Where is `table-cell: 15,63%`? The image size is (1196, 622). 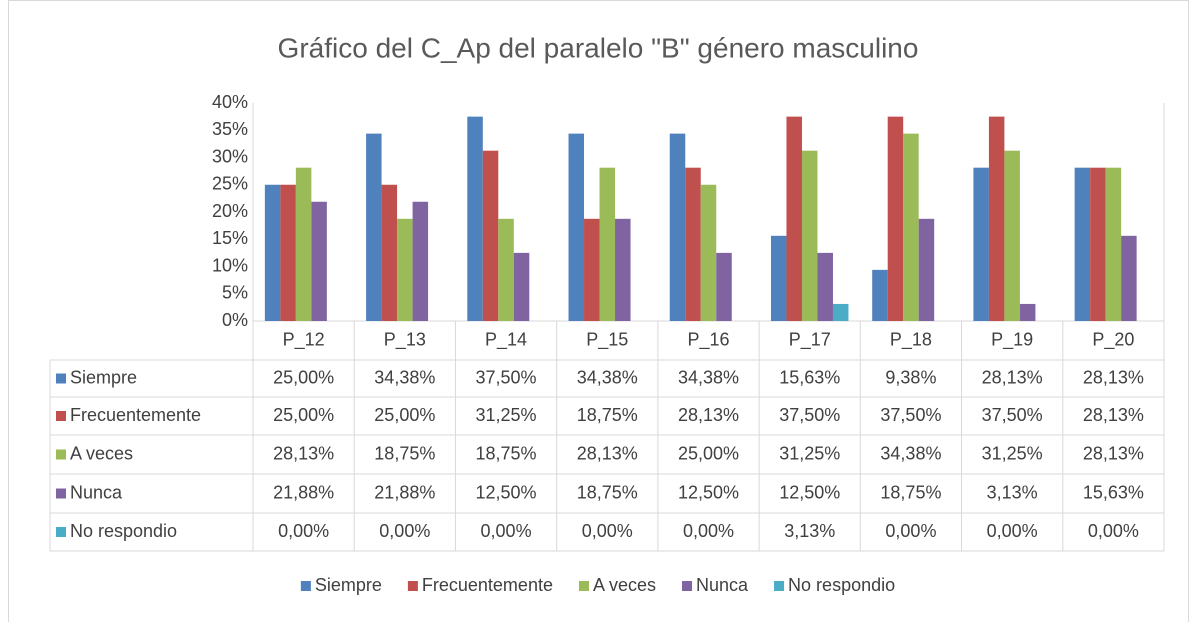
table-cell: 15,63% is located at coordinates (1113, 492).